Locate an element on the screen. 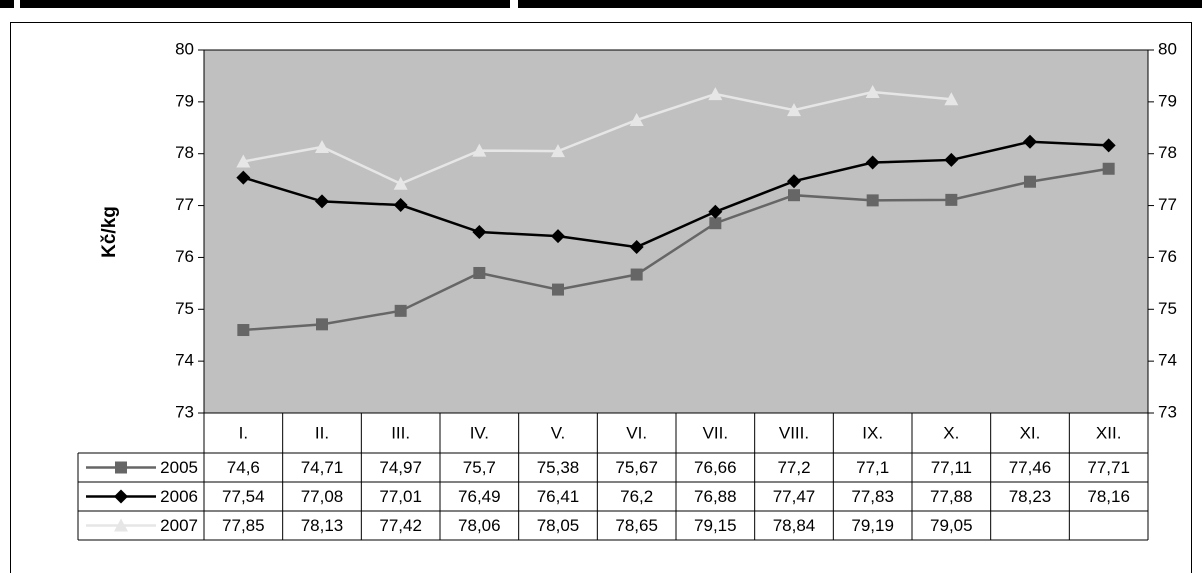 The image size is (1202, 573). y-tick-label: 77 is located at coordinates (184, 204).